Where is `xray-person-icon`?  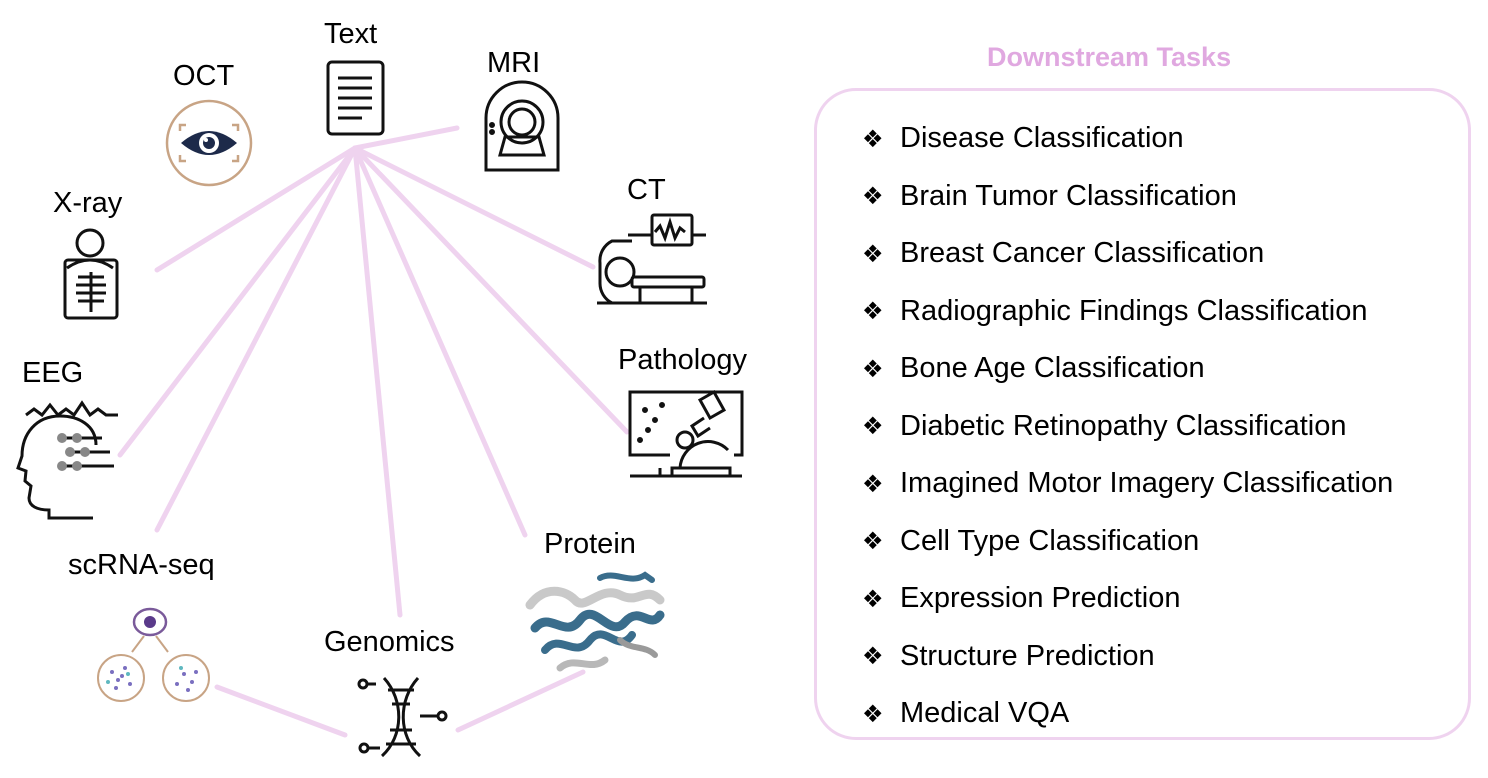 xray-person-icon is located at coordinates (91, 274).